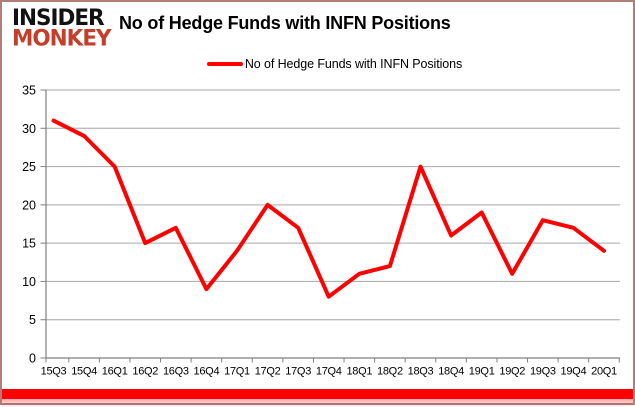 The image size is (635, 407). I want to click on x-axis-label: 15Q3, so click(54, 372).